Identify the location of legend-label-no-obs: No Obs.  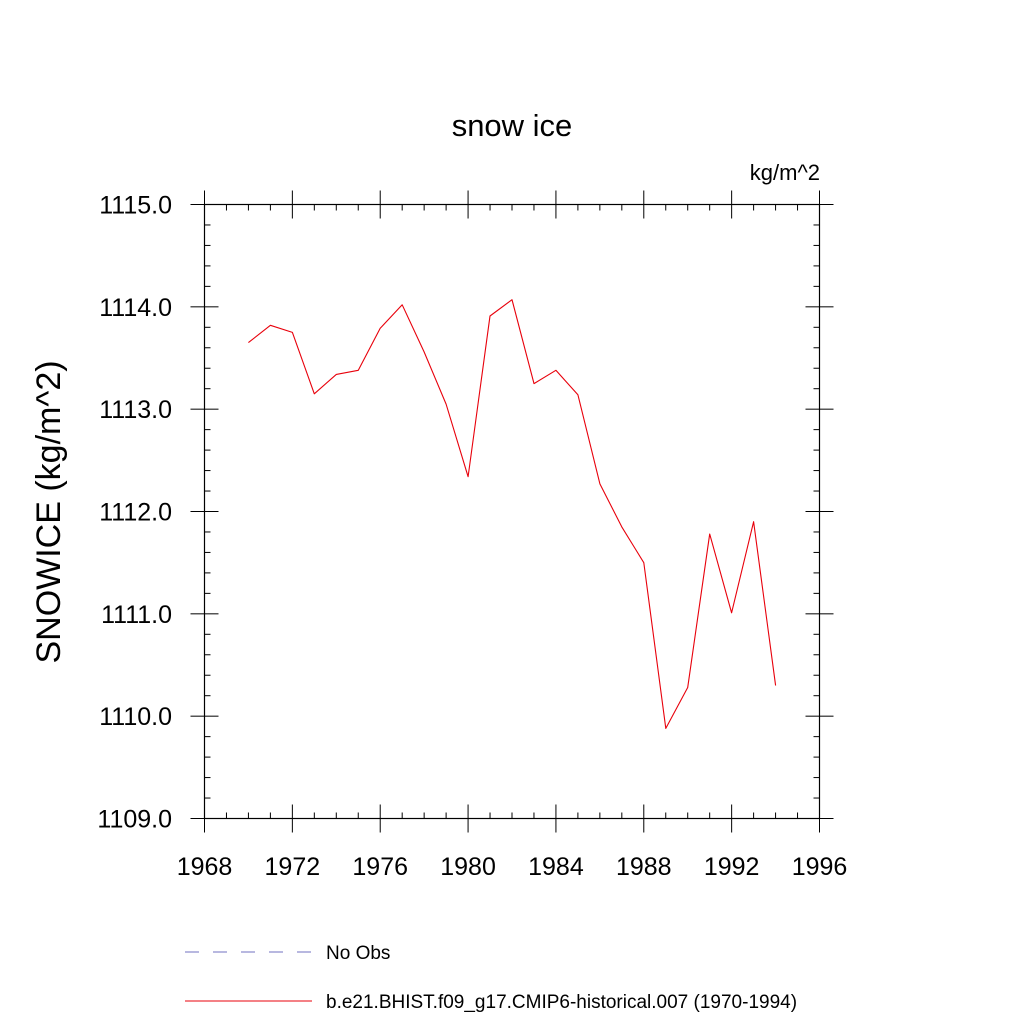
(358, 953).